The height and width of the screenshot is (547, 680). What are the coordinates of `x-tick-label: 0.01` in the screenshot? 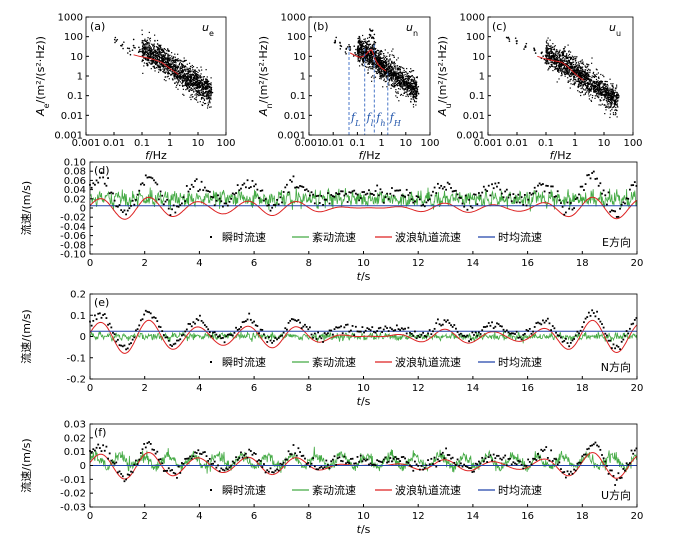 It's located at (517, 143).